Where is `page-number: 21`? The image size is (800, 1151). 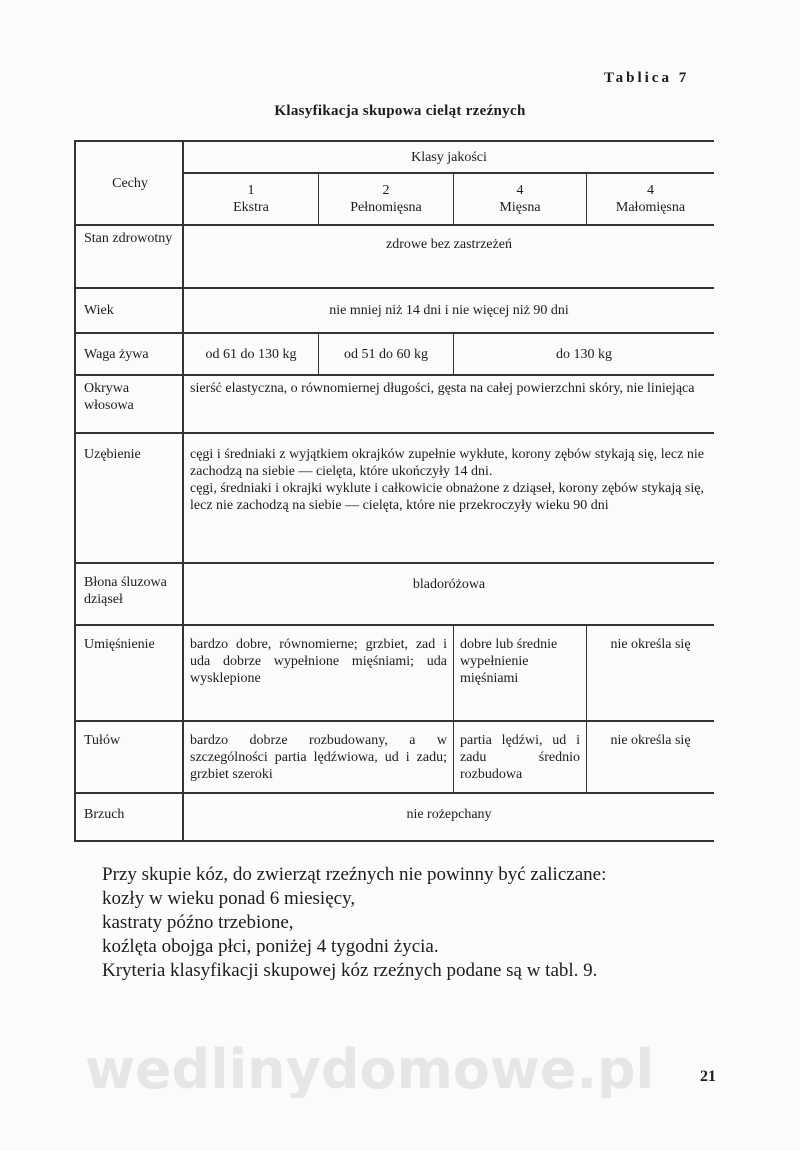
page-number: 21 is located at coordinates (708, 1076).